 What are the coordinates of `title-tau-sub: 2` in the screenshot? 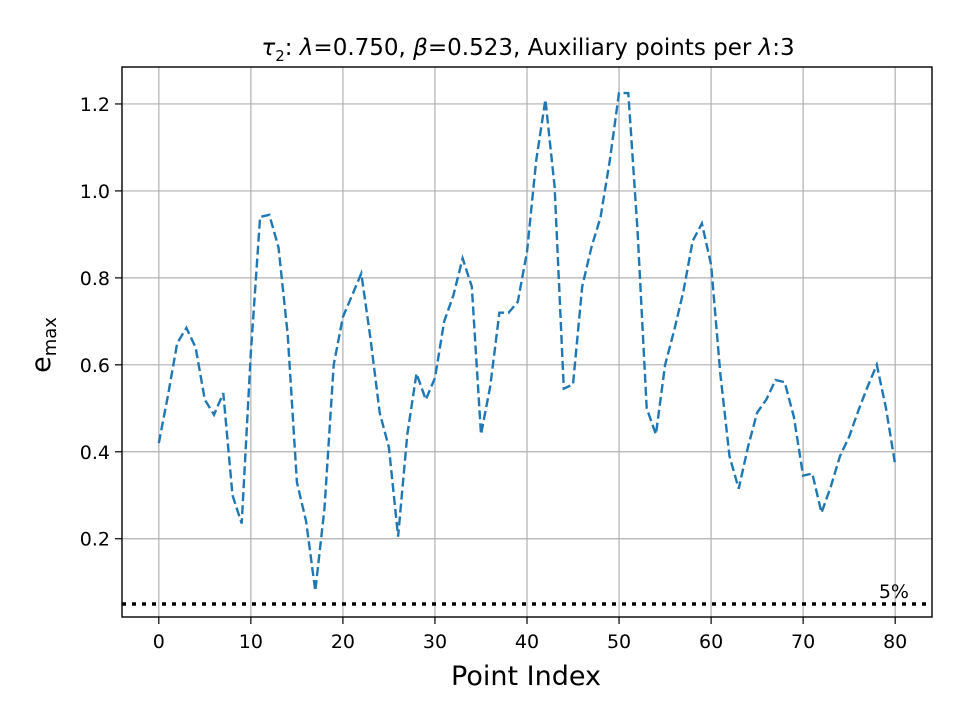 It's located at (280, 56).